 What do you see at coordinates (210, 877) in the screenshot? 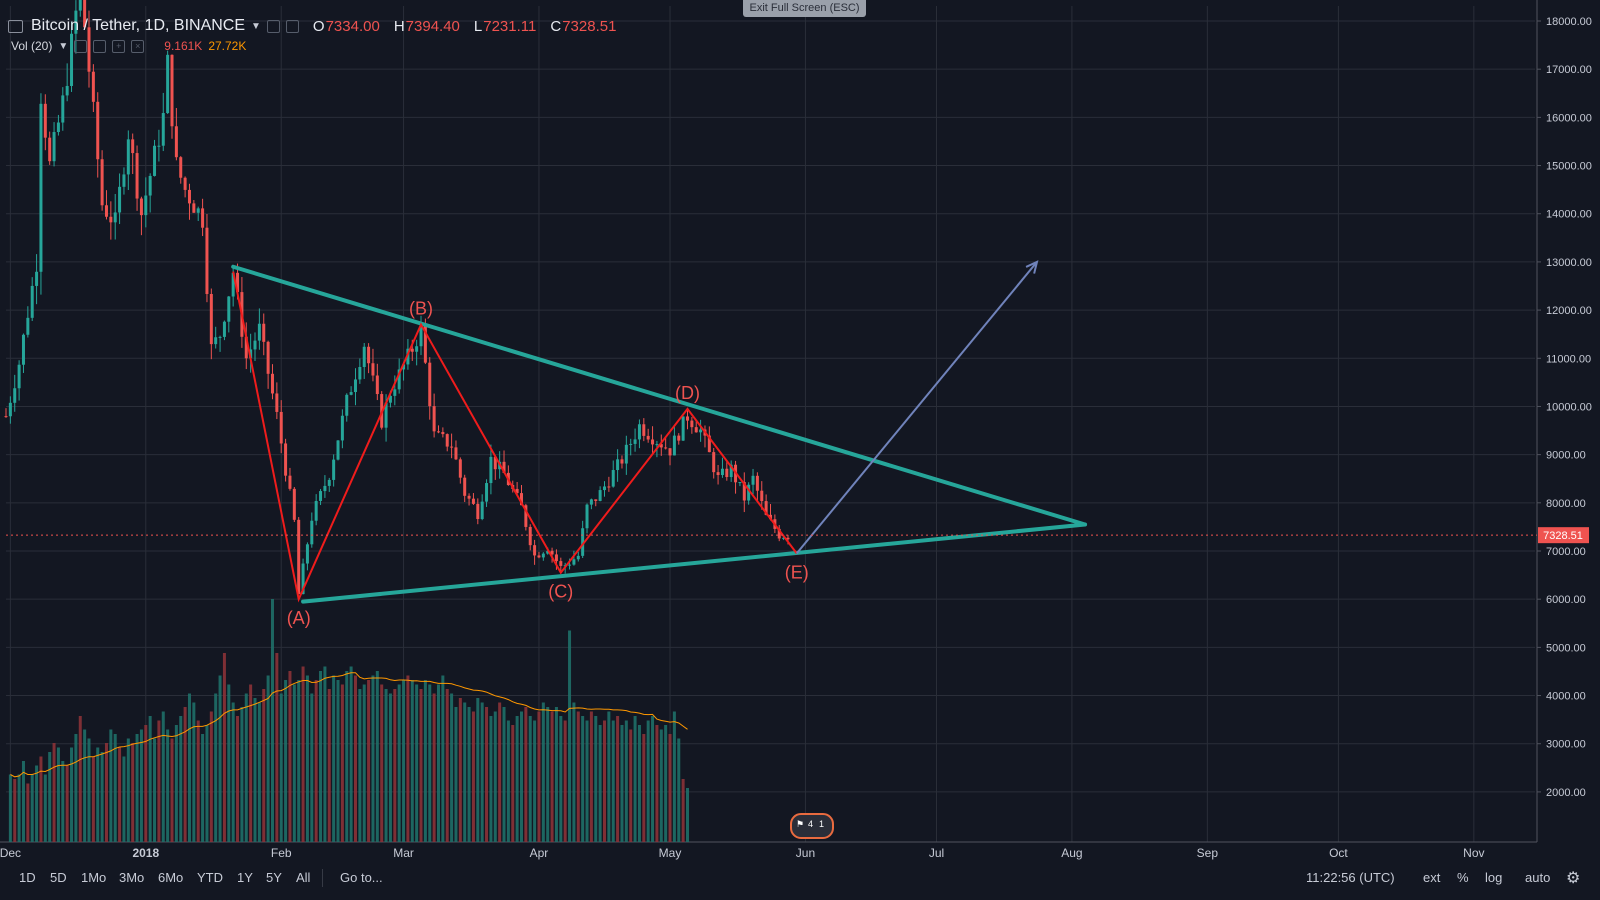
I see `range-ytd: YTD` at bounding box center [210, 877].